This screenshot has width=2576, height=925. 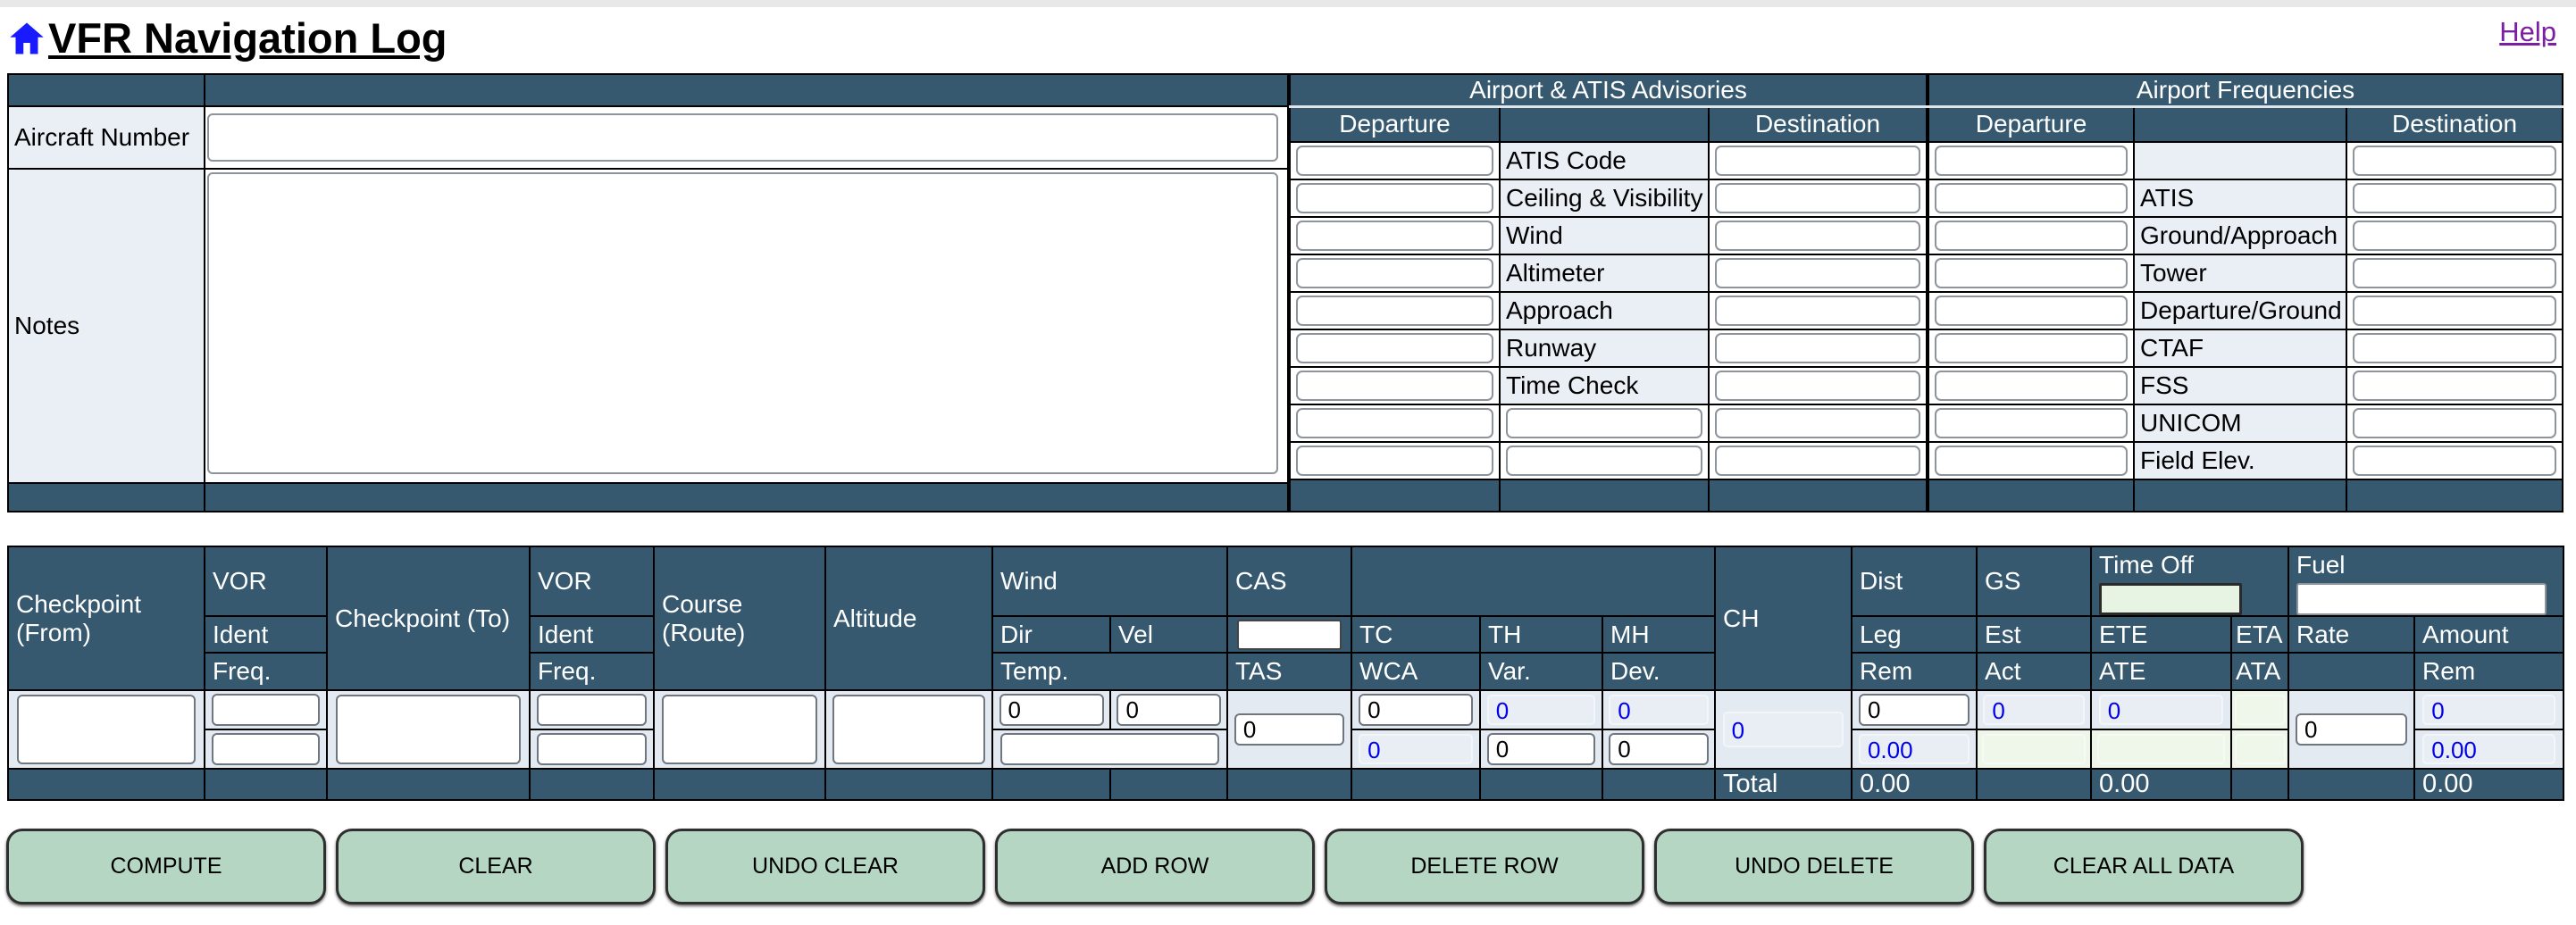 I want to click on aircraft-number-label: Aircraft Number, so click(x=106, y=138).